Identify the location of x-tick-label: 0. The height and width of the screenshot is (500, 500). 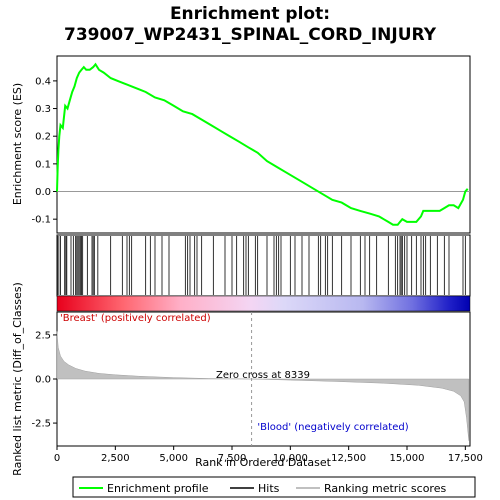
(57, 458).